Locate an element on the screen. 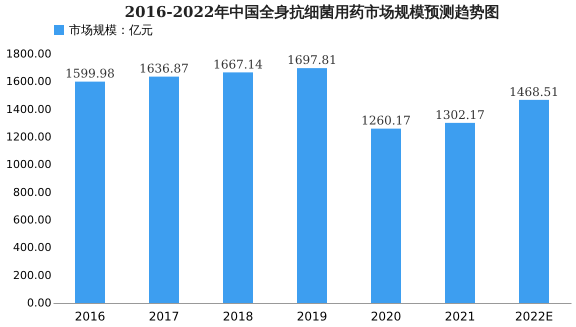 This screenshot has height=327, width=576. y-tick-label: 400.00 is located at coordinates (32, 247).